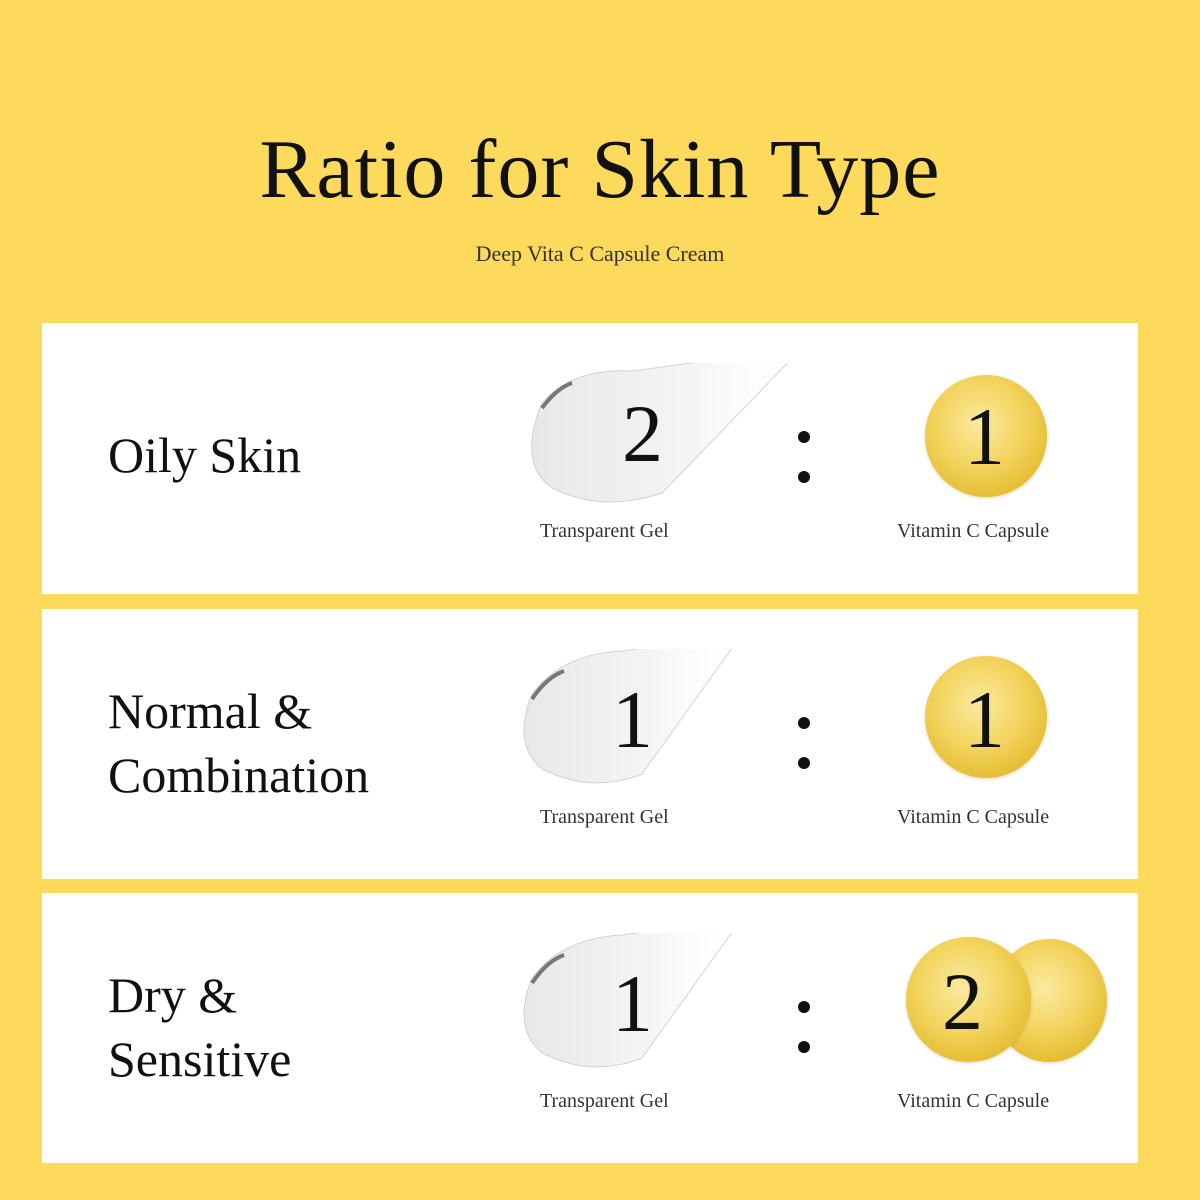 The image size is (1200, 1200). What do you see at coordinates (200, 1059) in the screenshot?
I see `skin-type-line: Sensitive` at bounding box center [200, 1059].